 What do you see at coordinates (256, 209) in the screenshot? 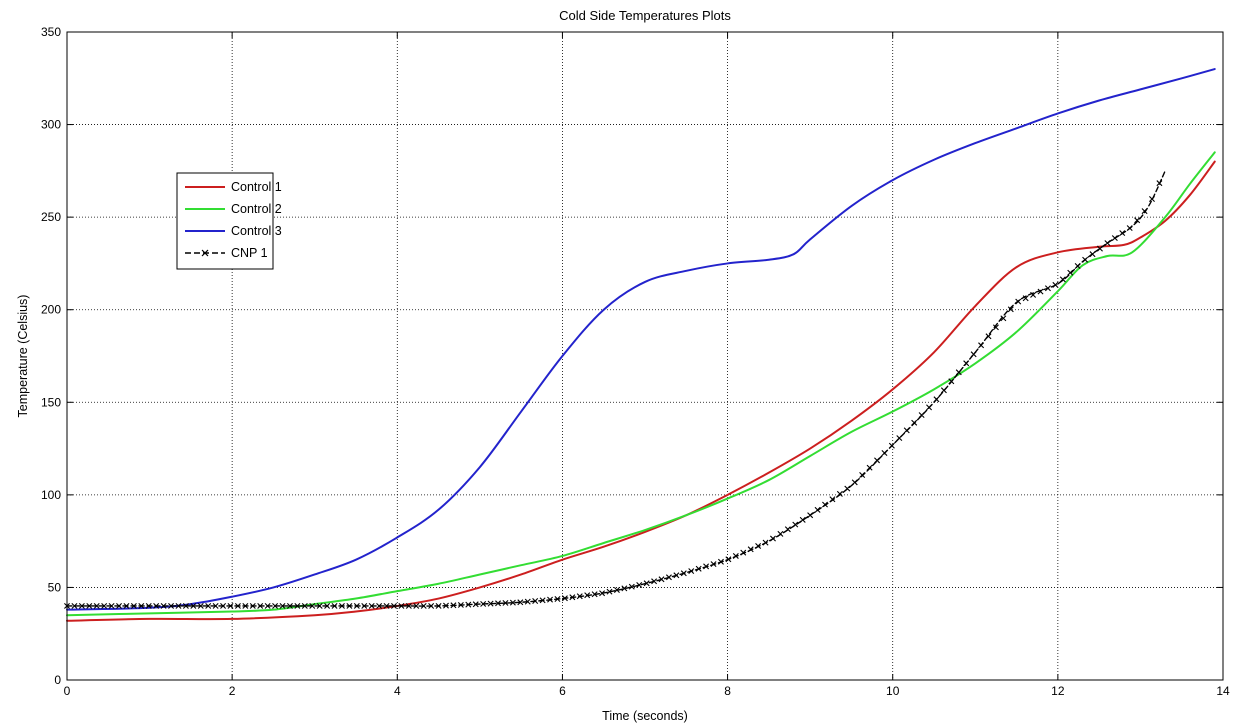
I see `legend-label: Control 2` at bounding box center [256, 209].